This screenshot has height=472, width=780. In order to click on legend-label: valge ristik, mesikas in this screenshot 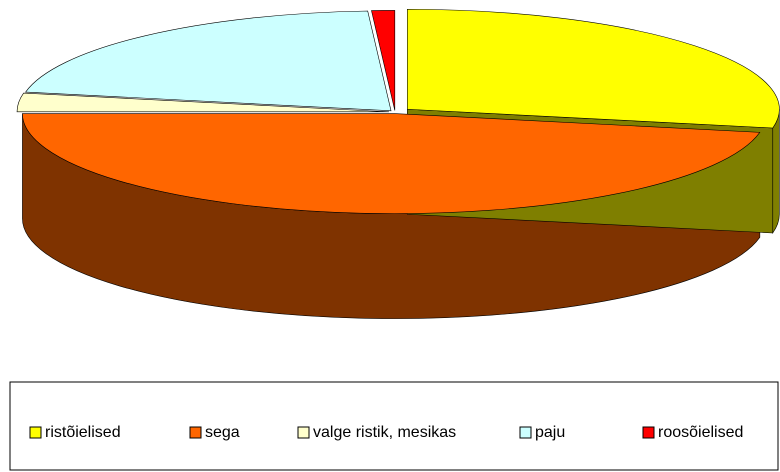, I will do `click(384, 432)`.